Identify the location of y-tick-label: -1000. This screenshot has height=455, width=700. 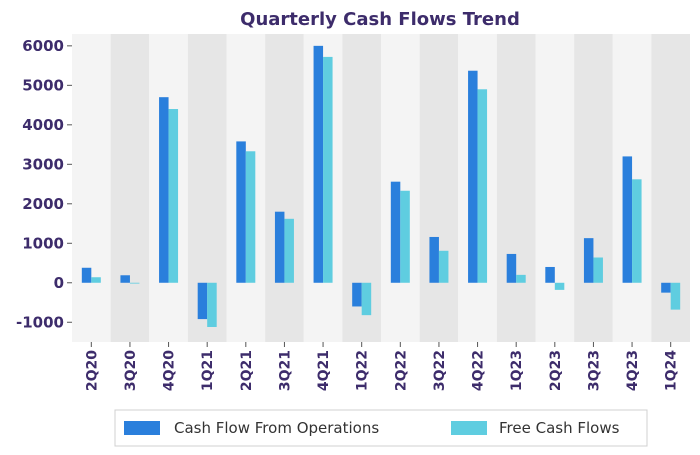
(40, 322).